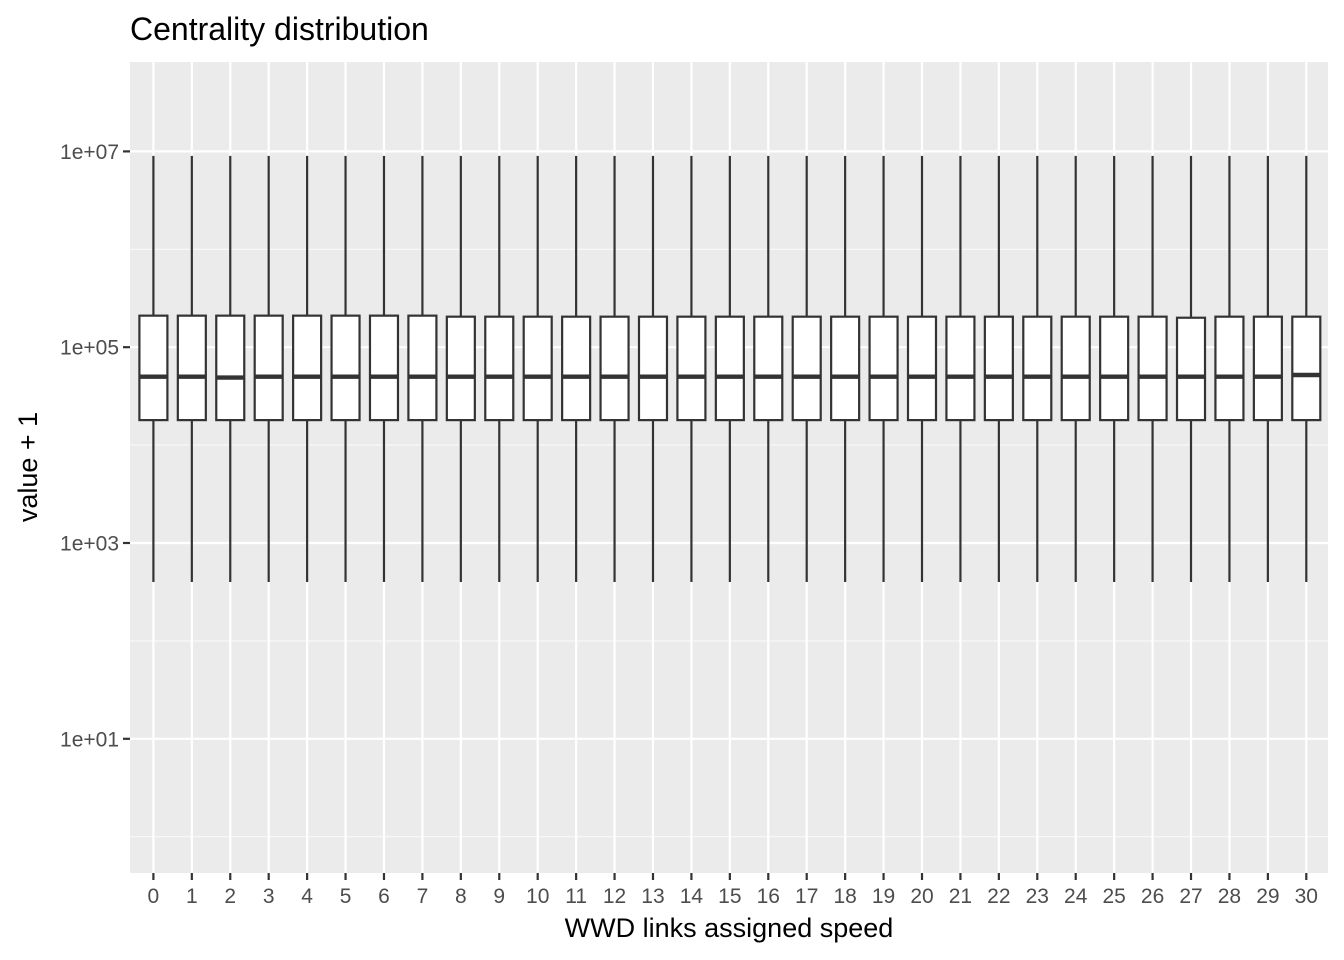 This screenshot has height=960, width=1344. What do you see at coordinates (1152, 896) in the screenshot?
I see `x-tick-label: 26` at bounding box center [1152, 896].